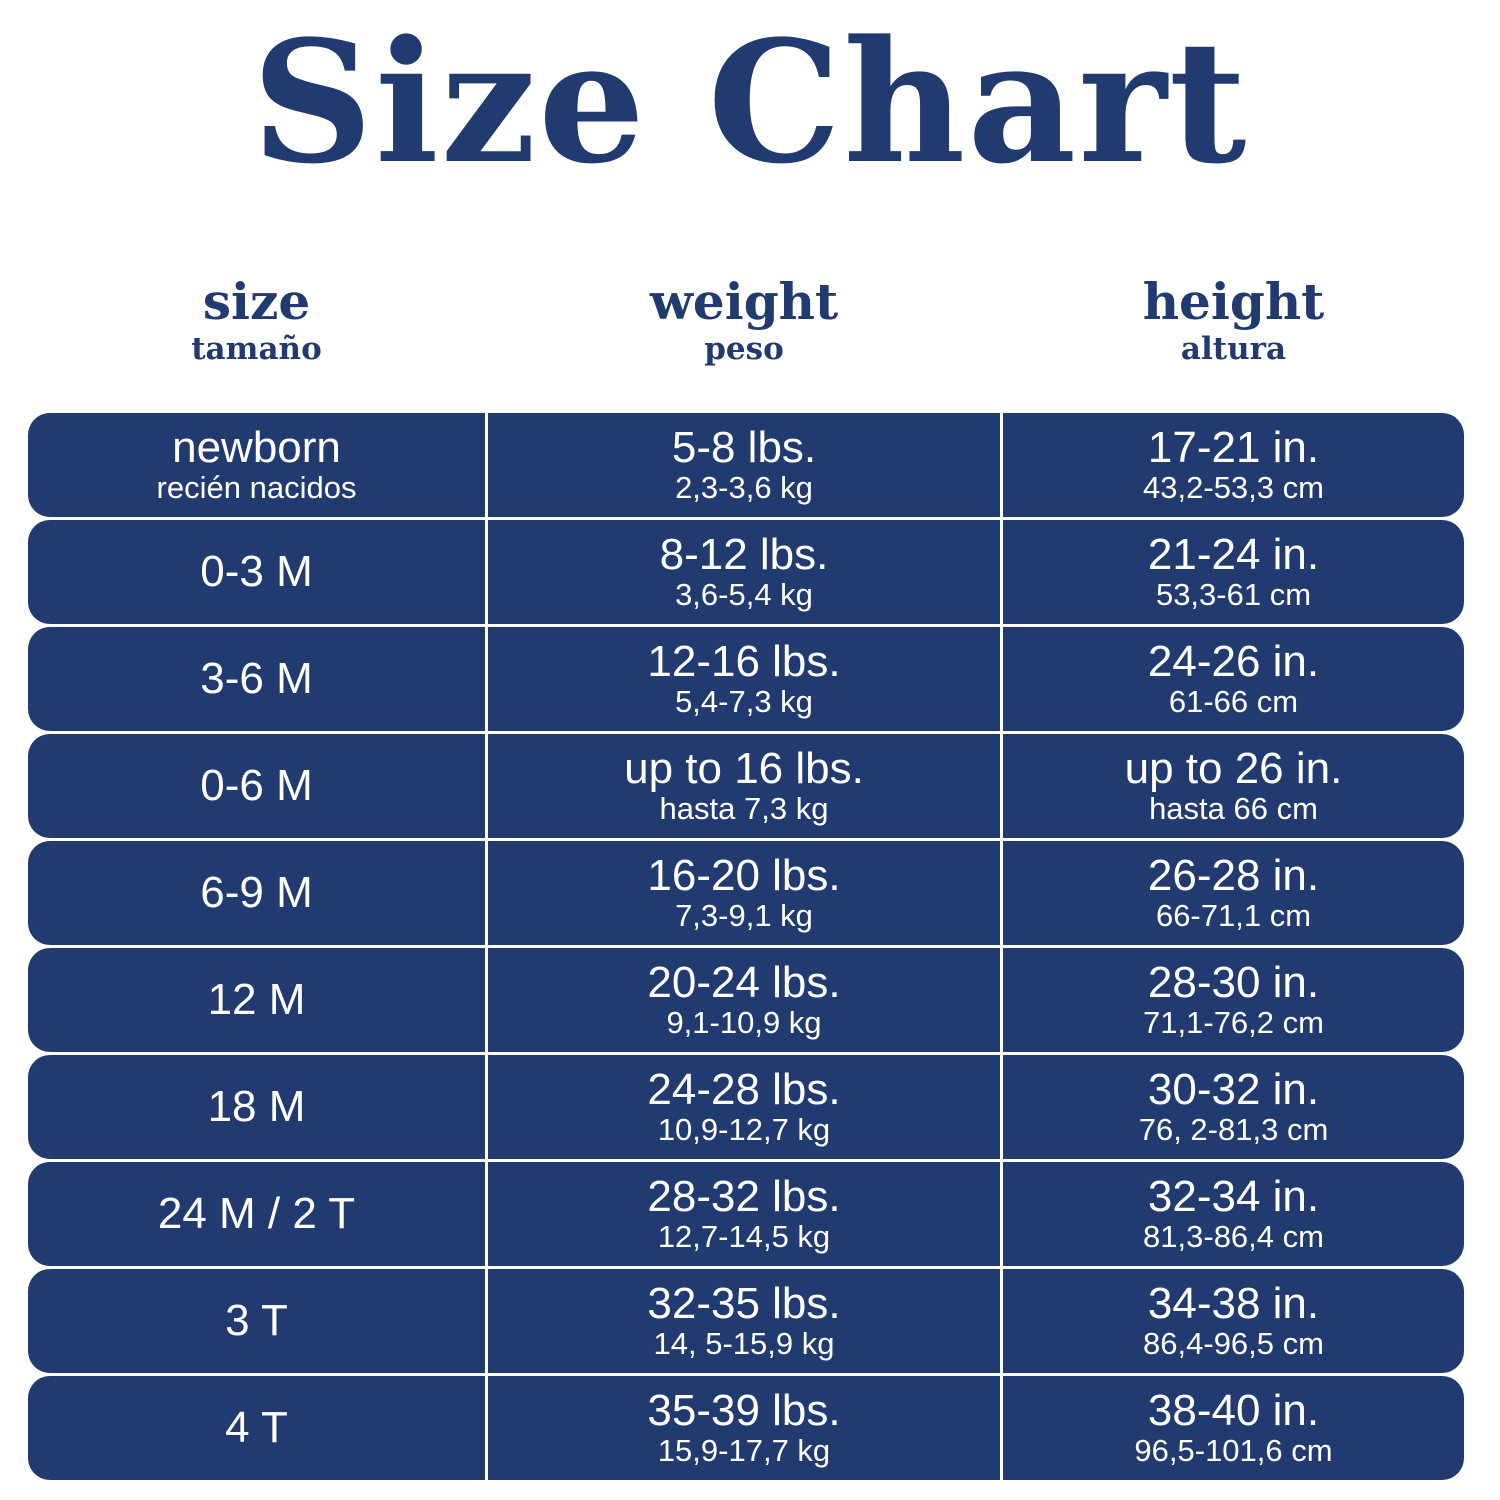 Image resolution: width=1500 pixels, height=1500 pixels. Describe the element at coordinates (1233, 301) in the screenshot. I see `header-label: height` at that location.